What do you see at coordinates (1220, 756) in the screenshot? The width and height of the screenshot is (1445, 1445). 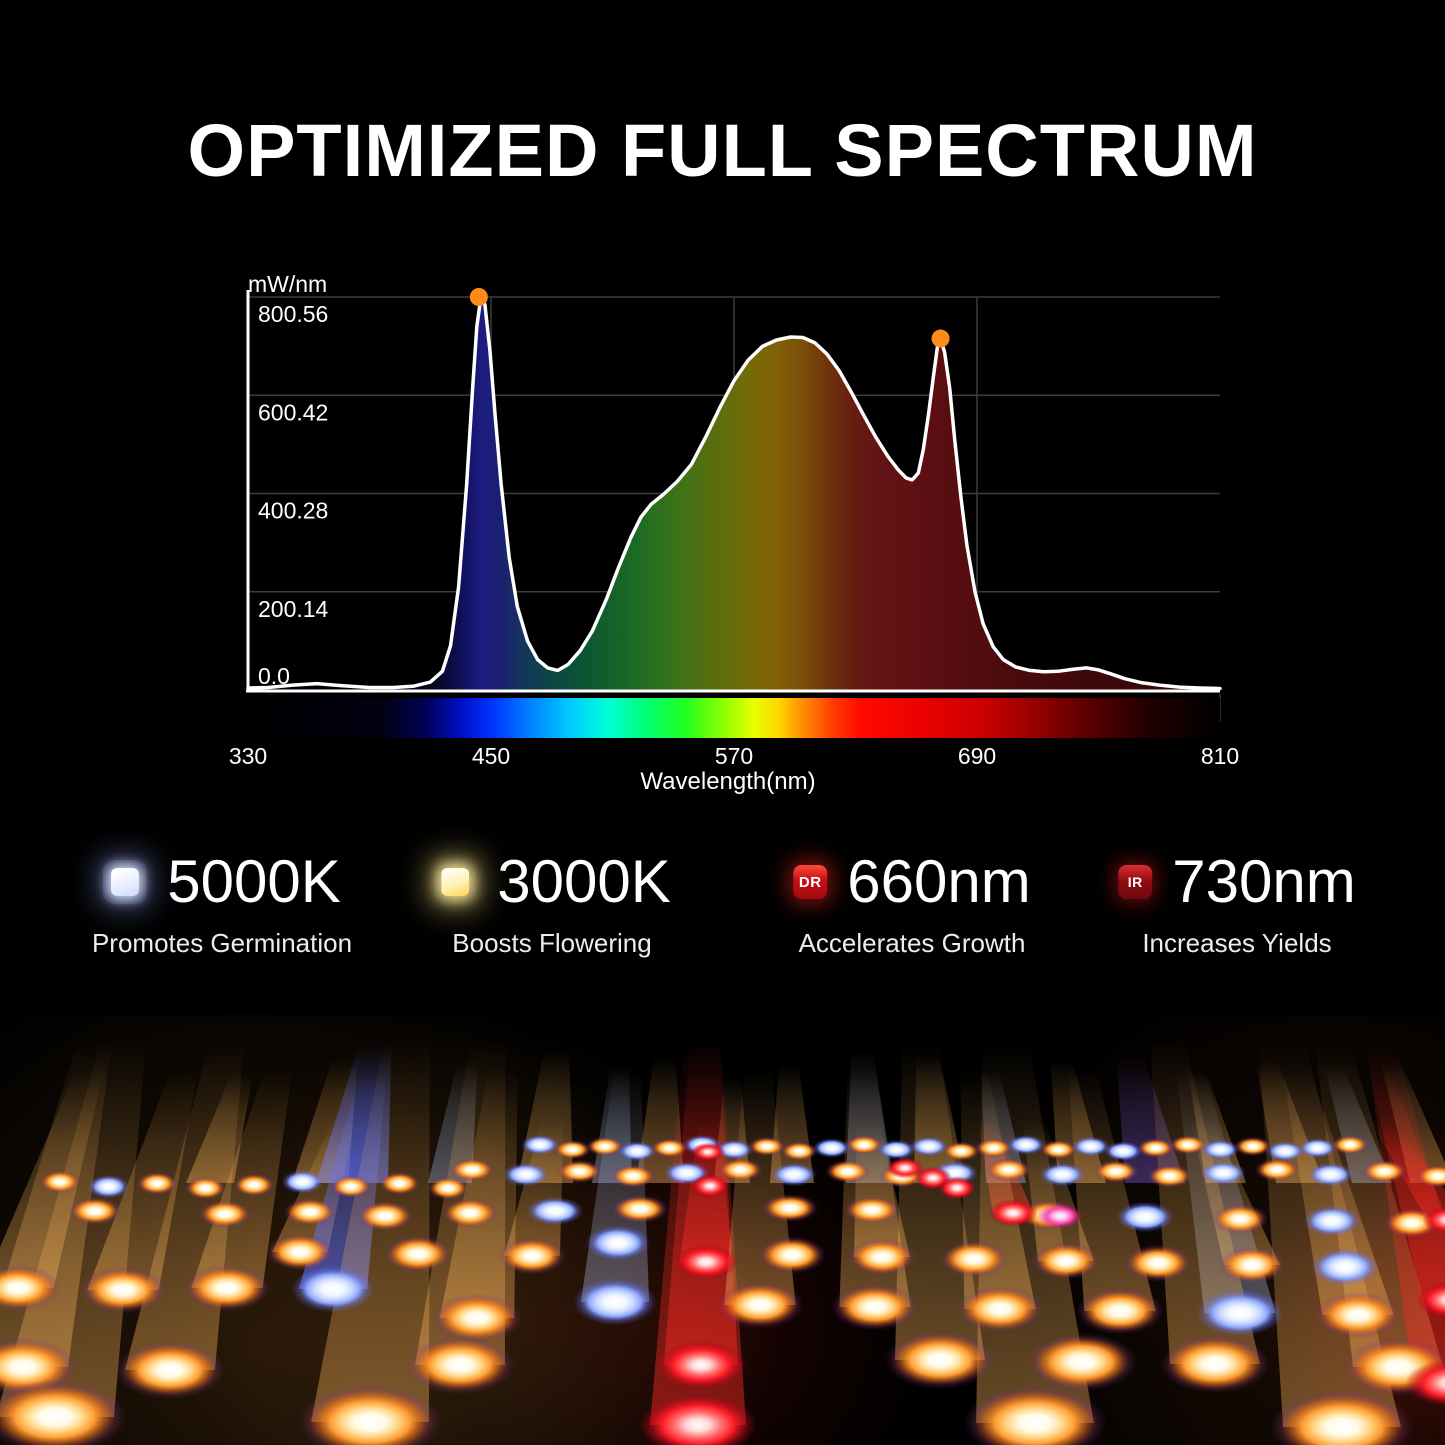 I see `svg-text: 810` at bounding box center [1220, 756].